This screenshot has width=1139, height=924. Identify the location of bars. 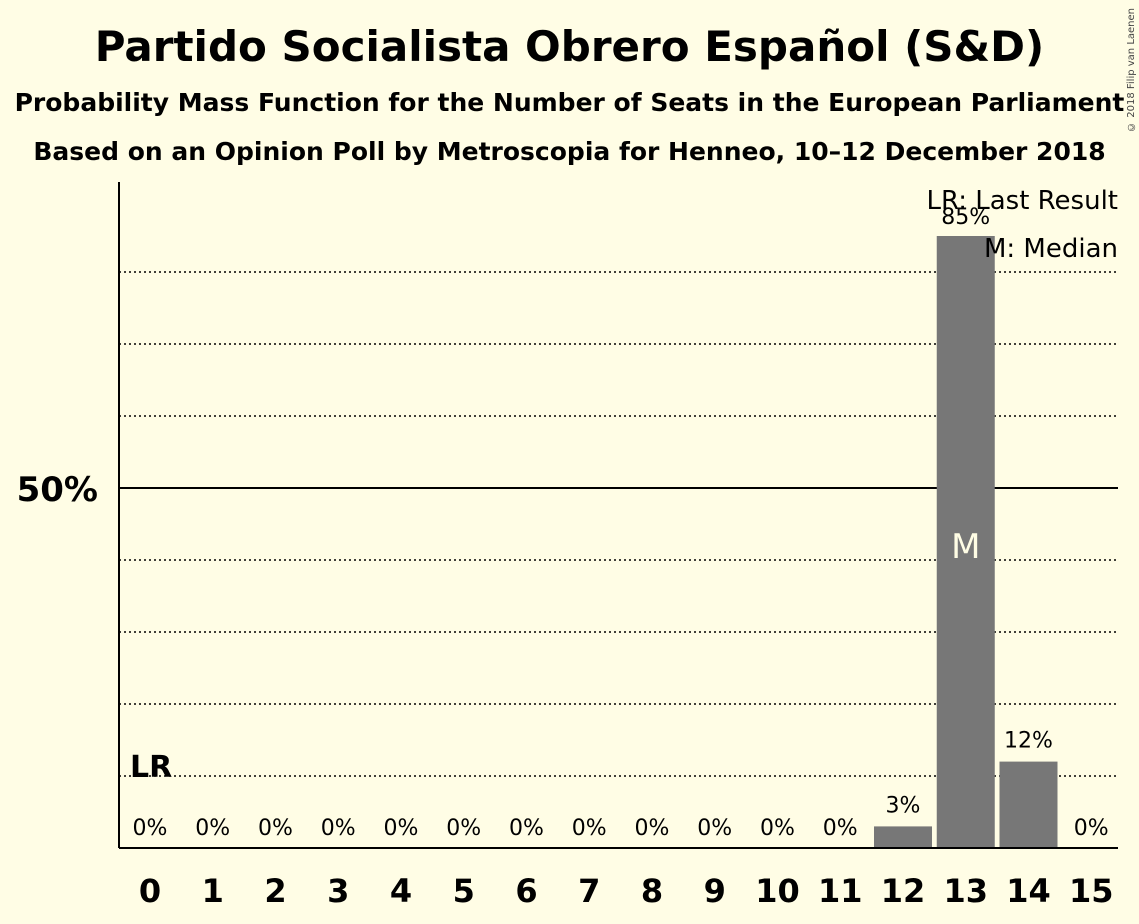
(966, 542).